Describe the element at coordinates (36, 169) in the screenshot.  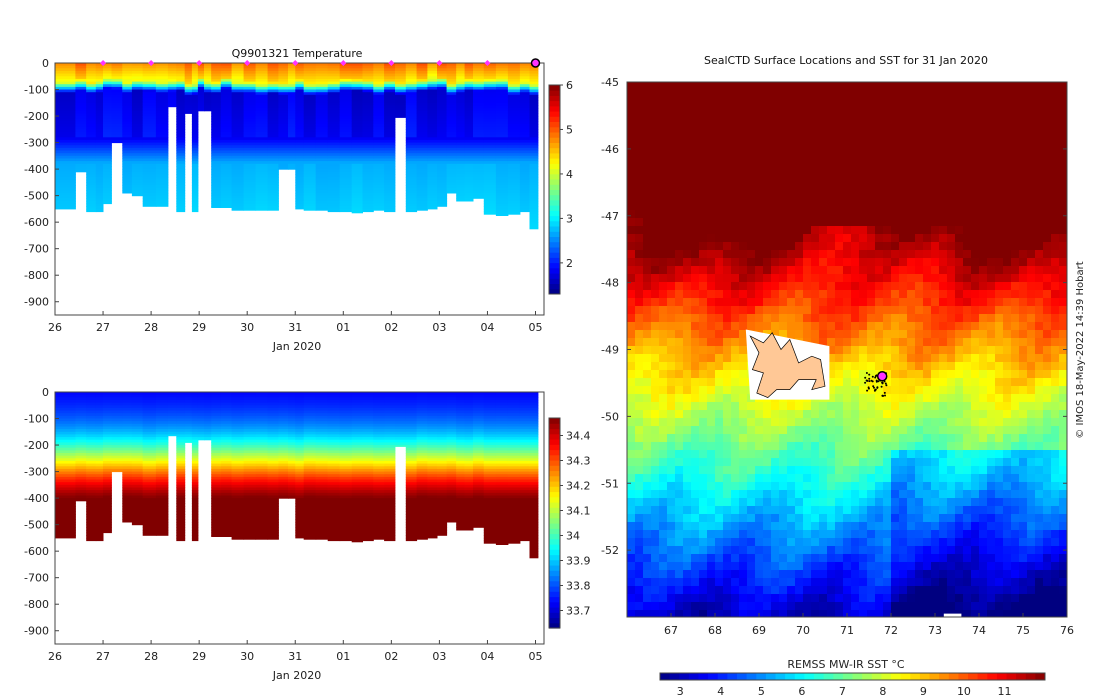
I see `y-tick-label: -400` at that location.